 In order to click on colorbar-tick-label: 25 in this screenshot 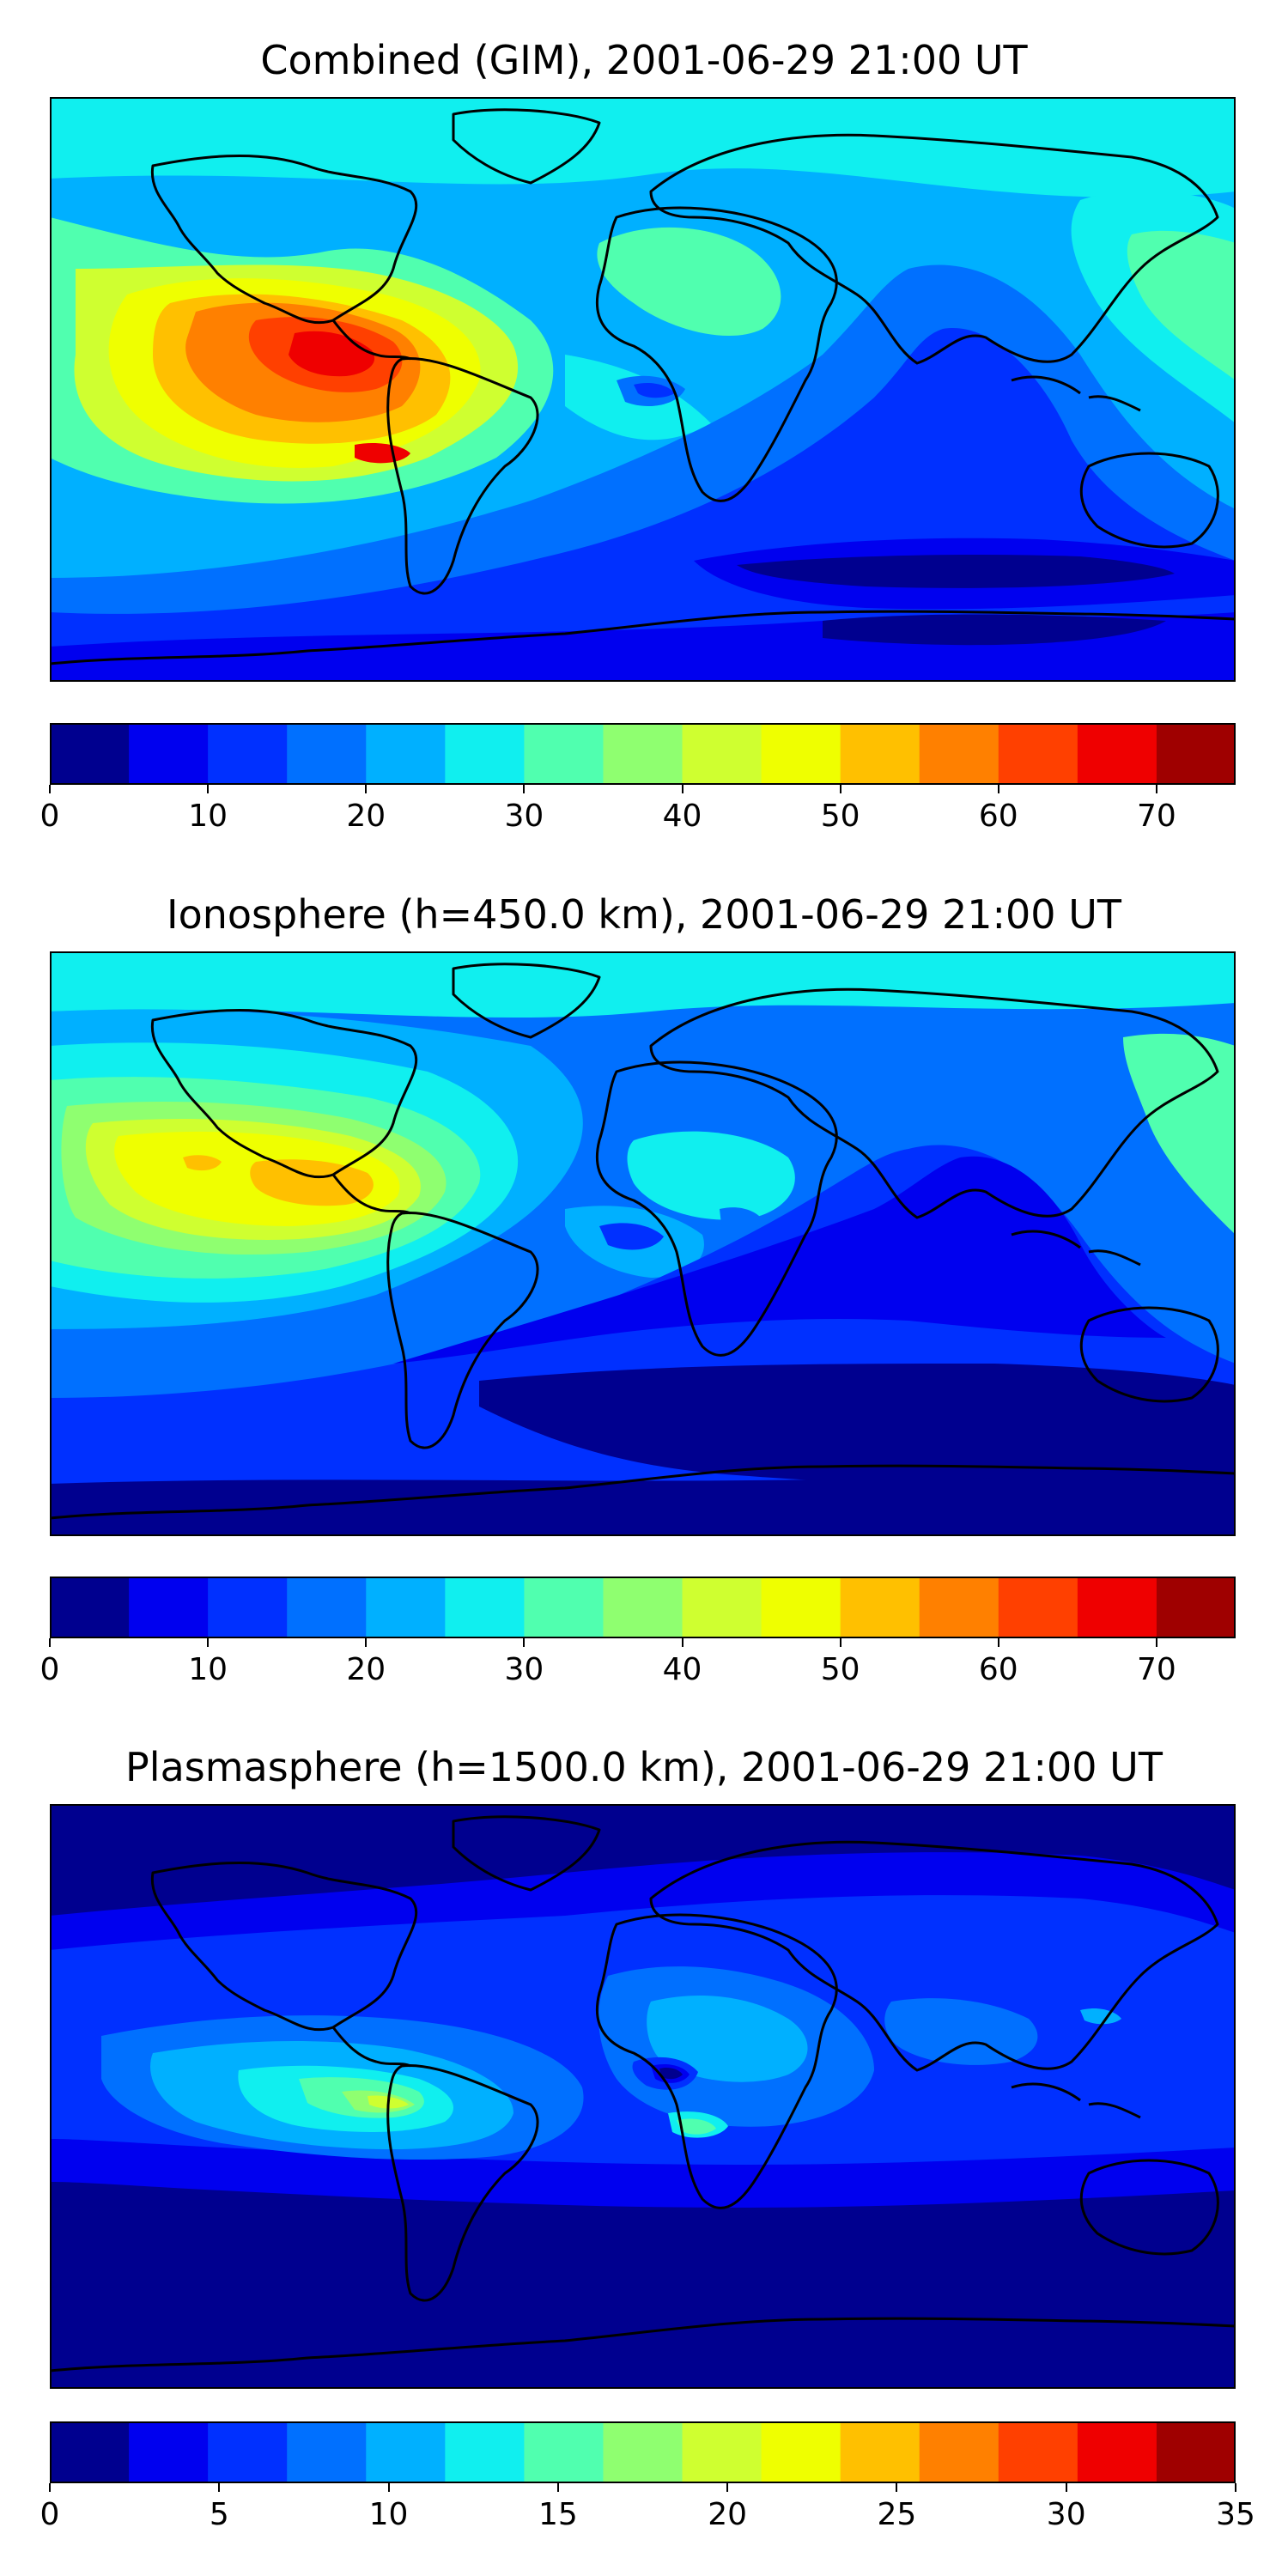, I will do `click(897, 2514)`.